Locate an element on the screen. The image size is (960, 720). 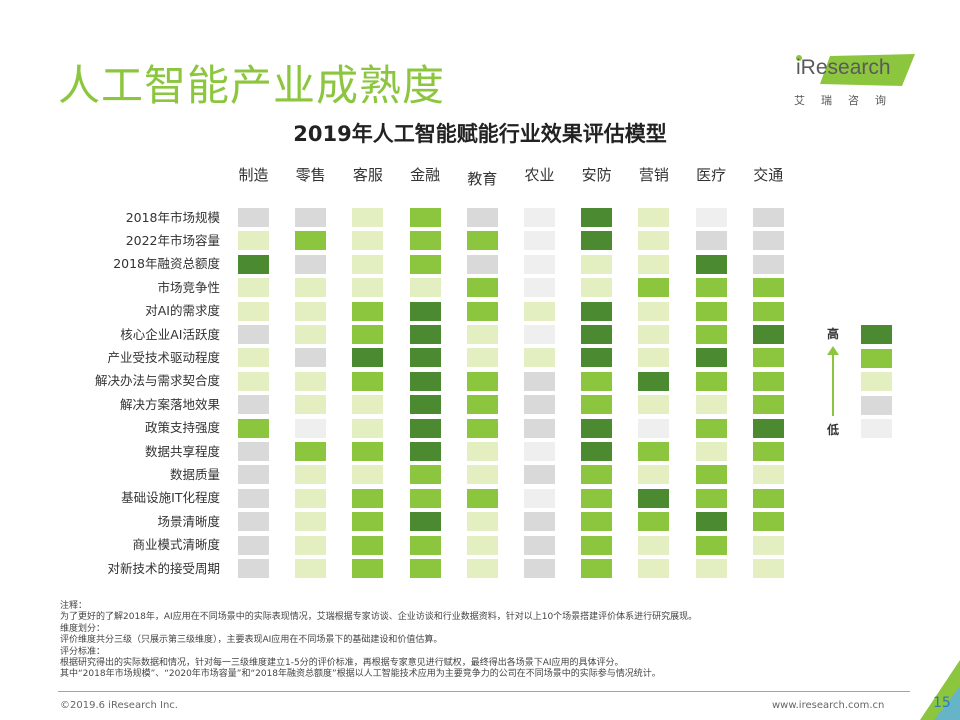
logo-subtitle: 艾瑞咨询 is located at coordinates (848, 100).